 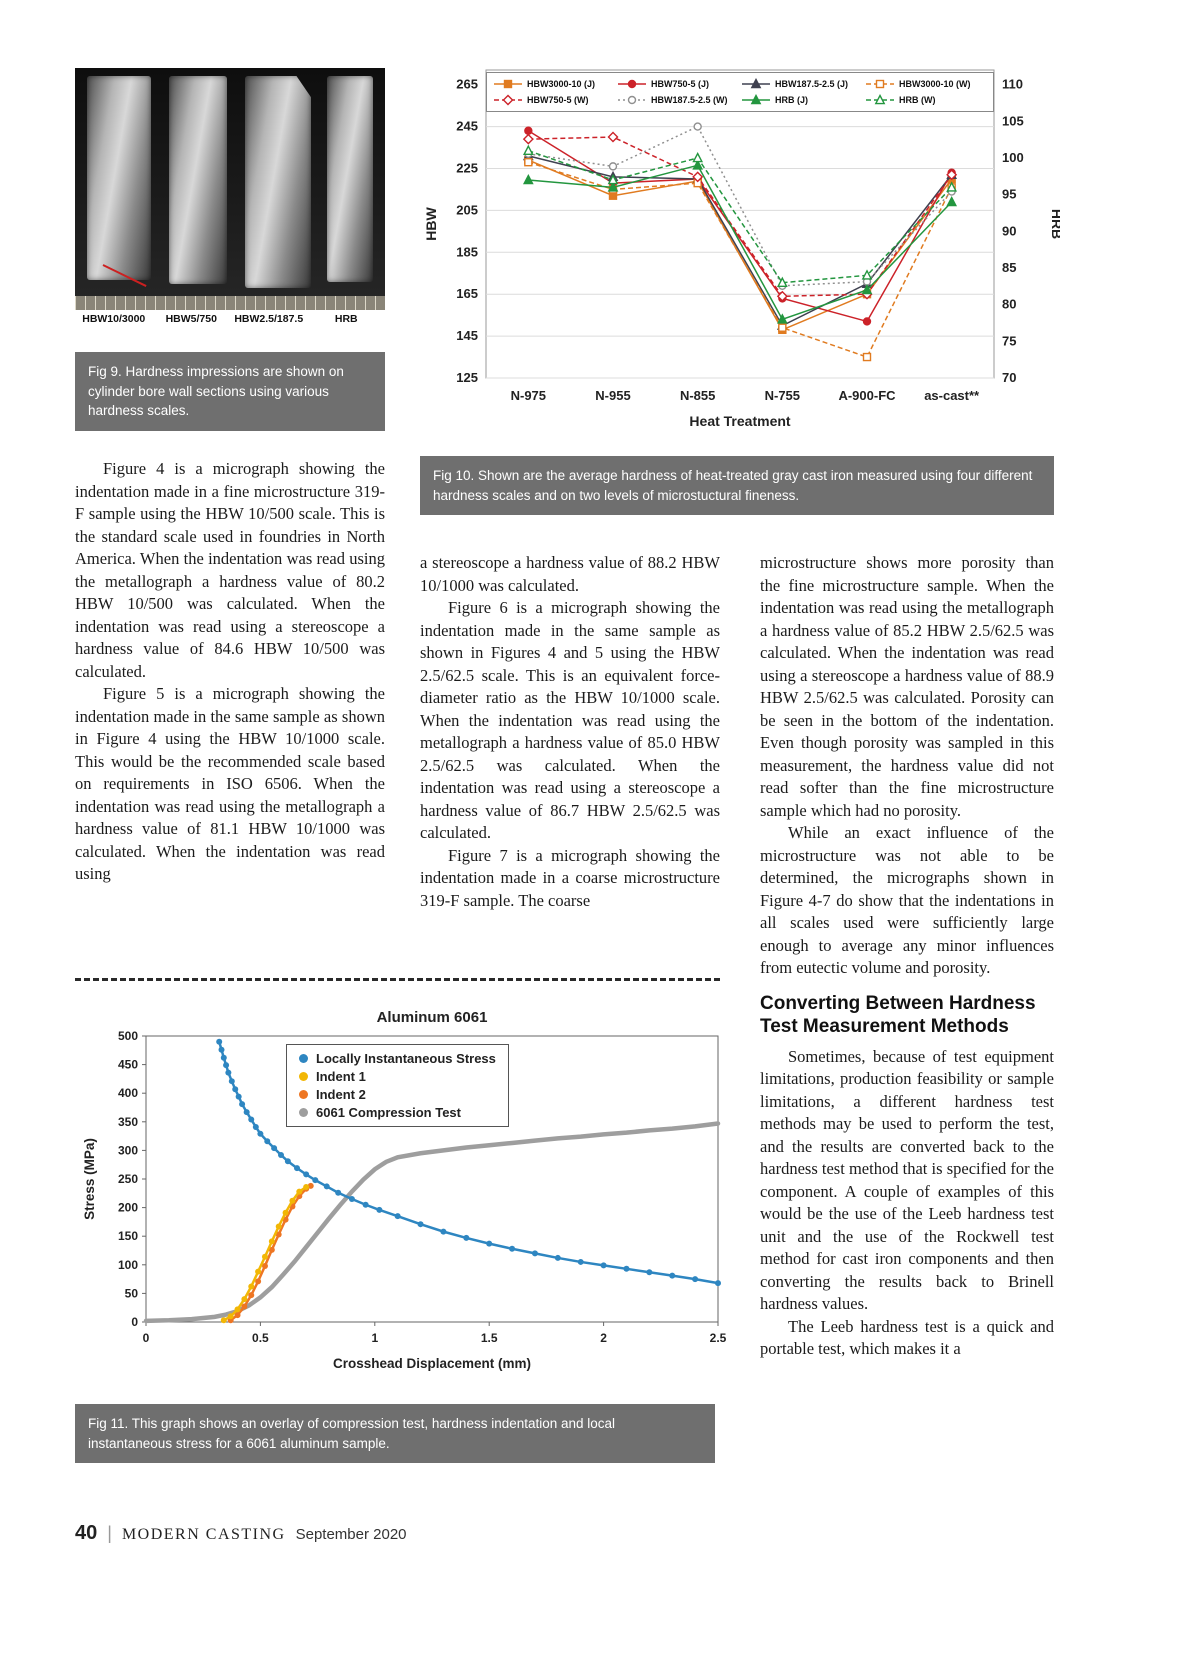 What do you see at coordinates (432, 1017) in the screenshot?
I see `svg-text: Aluminum 6061` at bounding box center [432, 1017].